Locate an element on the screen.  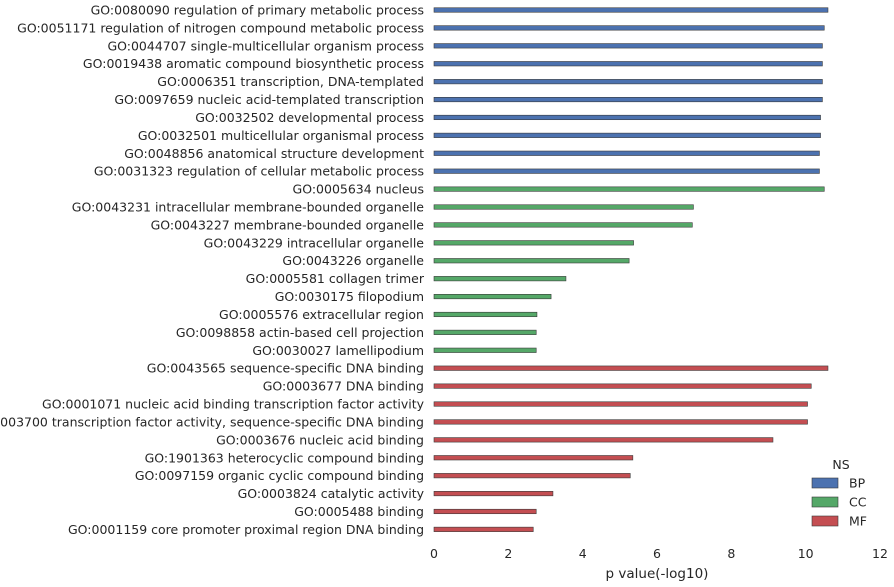
legend-title: NS is located at coordinates (840, 464).